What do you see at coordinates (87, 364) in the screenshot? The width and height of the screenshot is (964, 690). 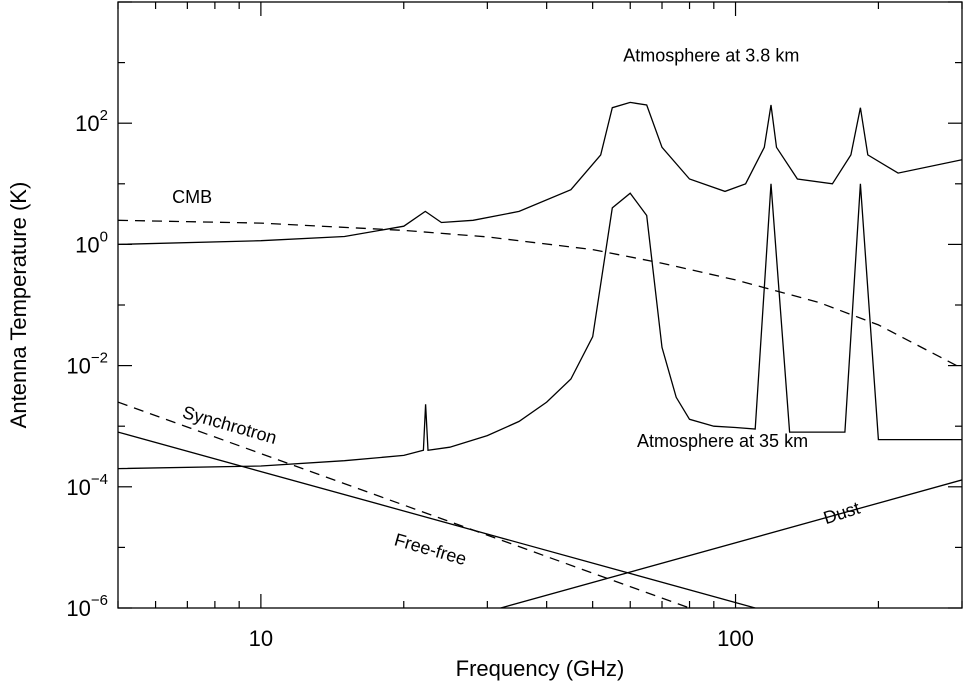 I see `y-tick-label: 10⁻²` at bounding box center [87, 364].